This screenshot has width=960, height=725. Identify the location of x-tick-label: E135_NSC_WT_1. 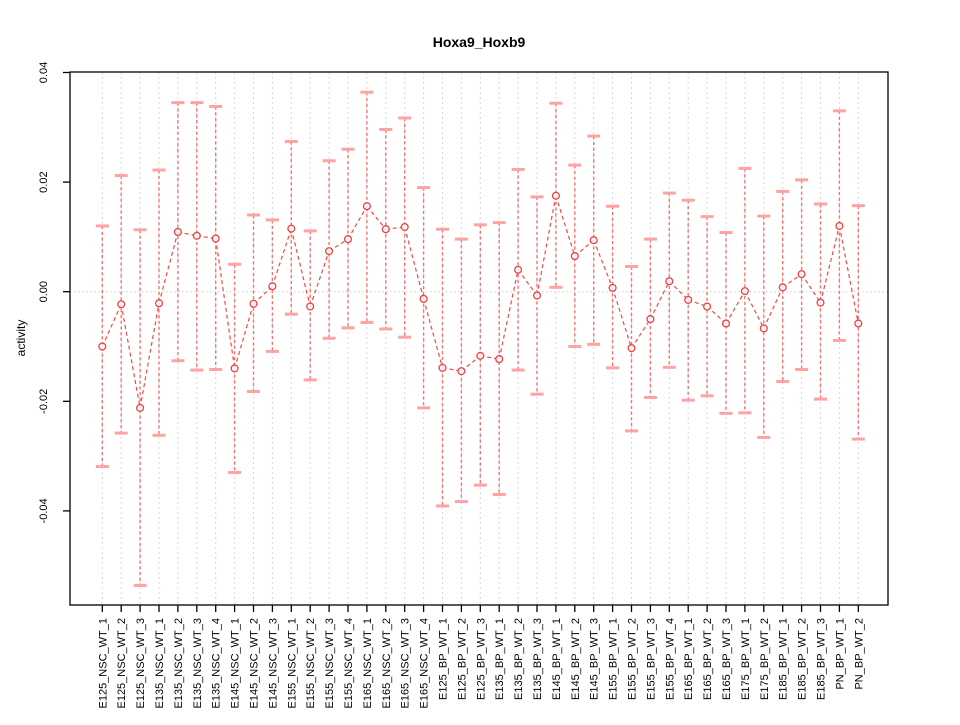
(160, 663).